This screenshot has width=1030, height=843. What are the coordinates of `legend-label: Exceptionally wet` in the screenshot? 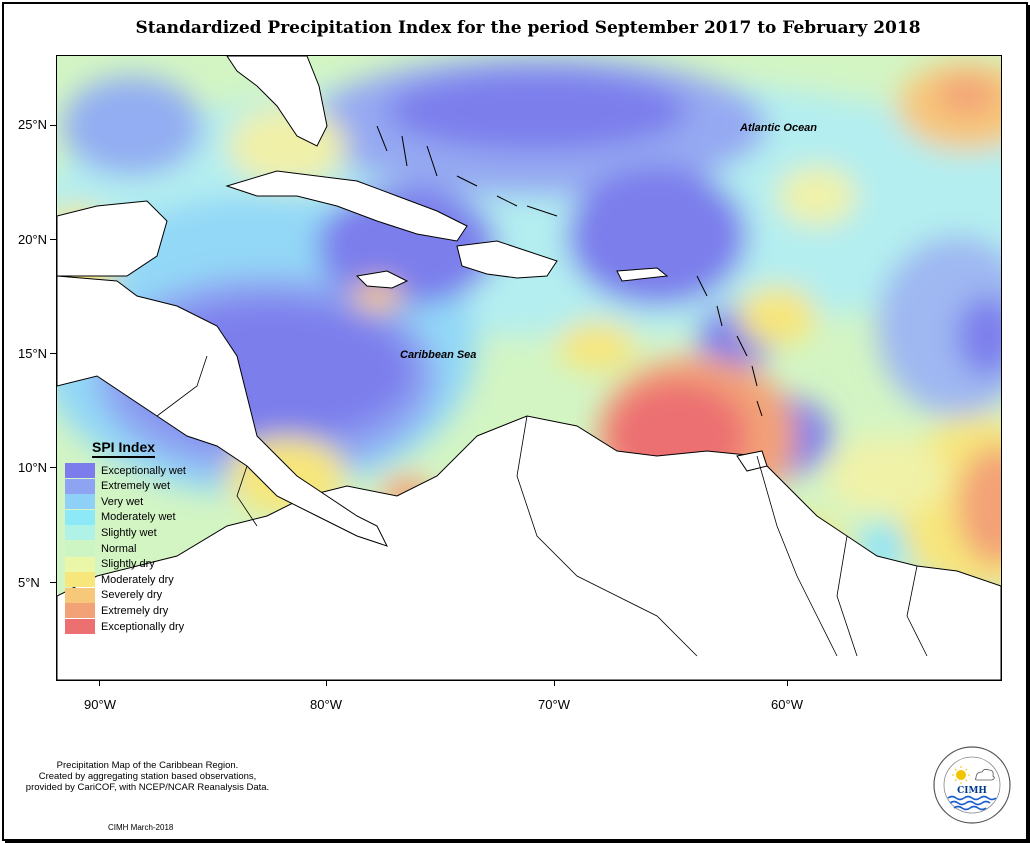 It's located at (143, 470).